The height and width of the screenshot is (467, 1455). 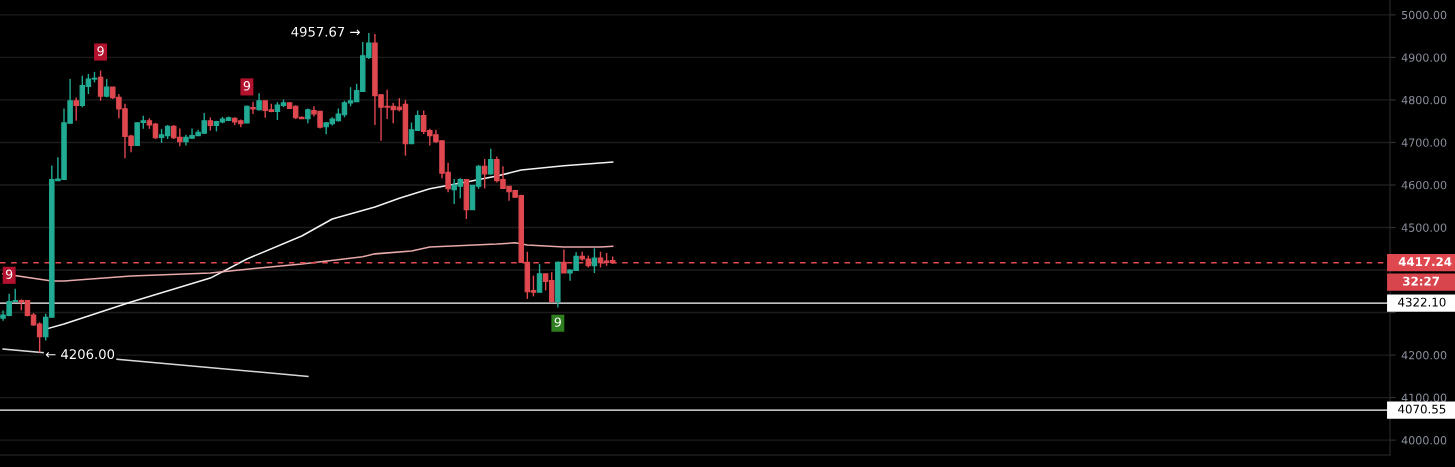 I want to click on ref-line-label: 4322.10, so click(x=1422, y=302).